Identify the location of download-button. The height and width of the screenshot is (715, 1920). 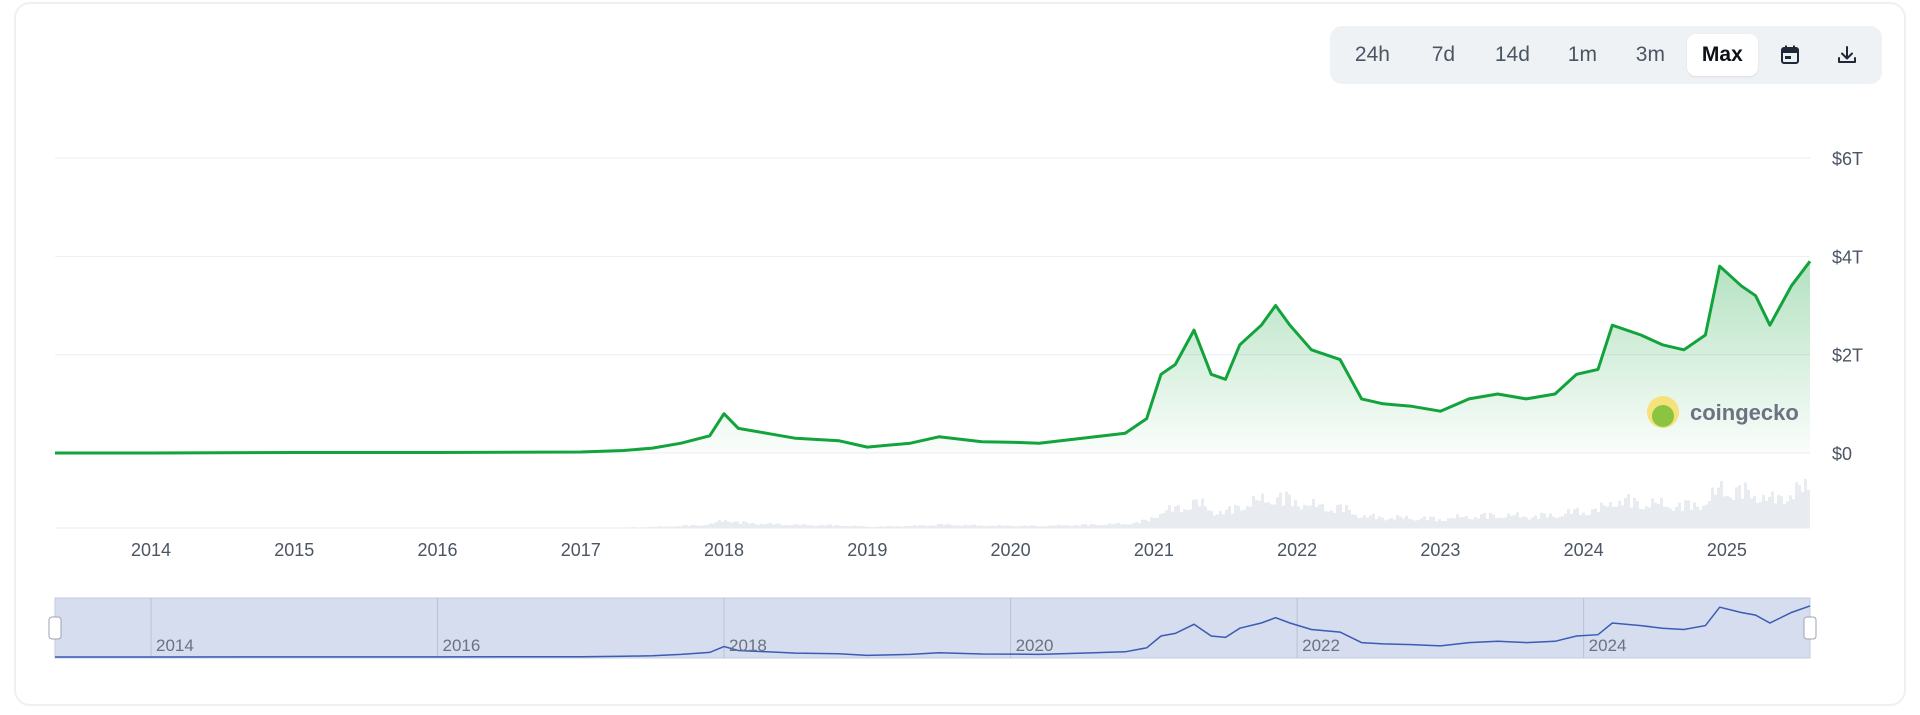
(1847, 55).